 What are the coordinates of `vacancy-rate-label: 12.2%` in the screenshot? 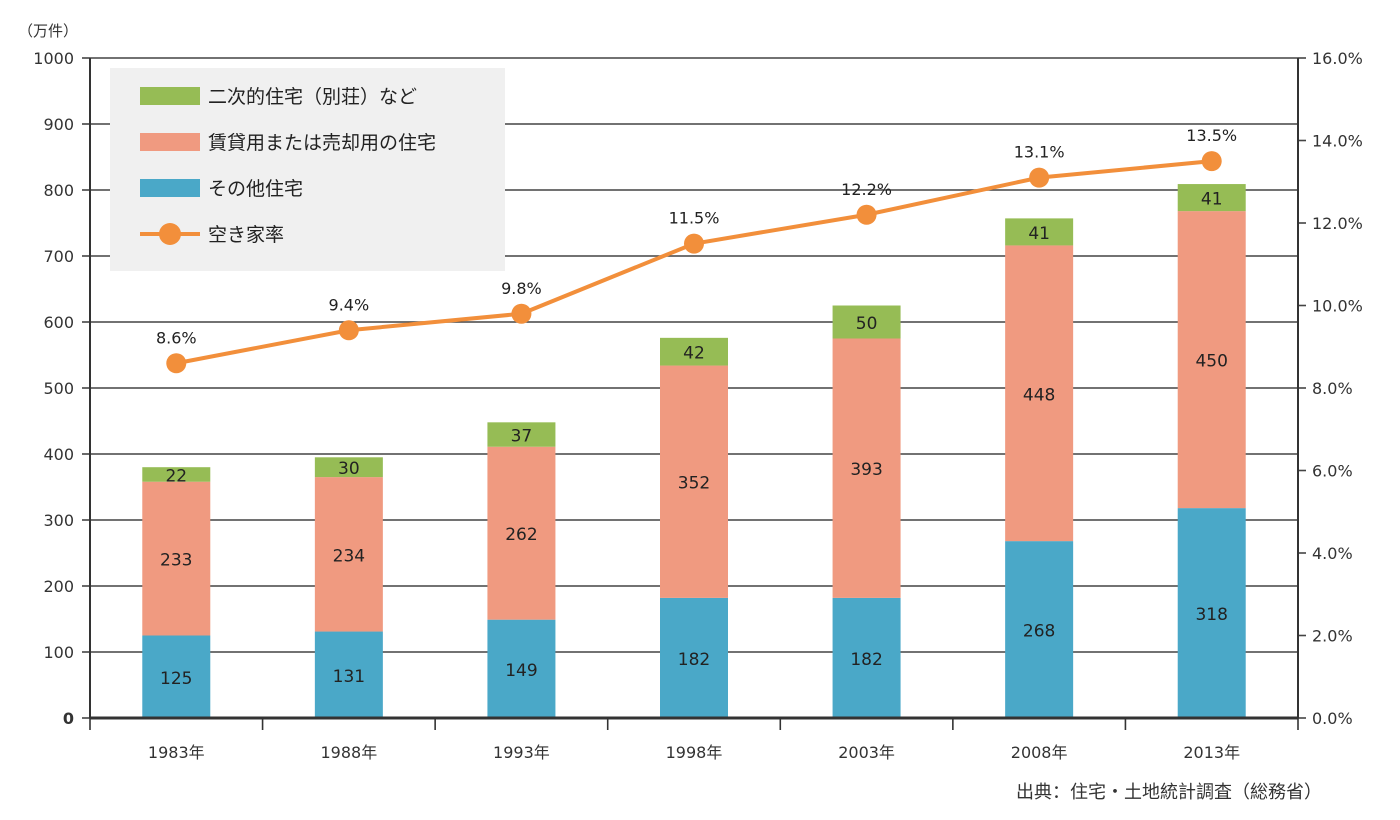 It's located at (866, 189).